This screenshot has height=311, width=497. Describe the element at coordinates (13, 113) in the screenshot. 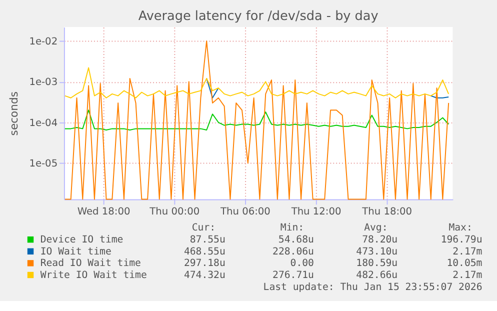

I see `y-axis-title: seconds` at that location.